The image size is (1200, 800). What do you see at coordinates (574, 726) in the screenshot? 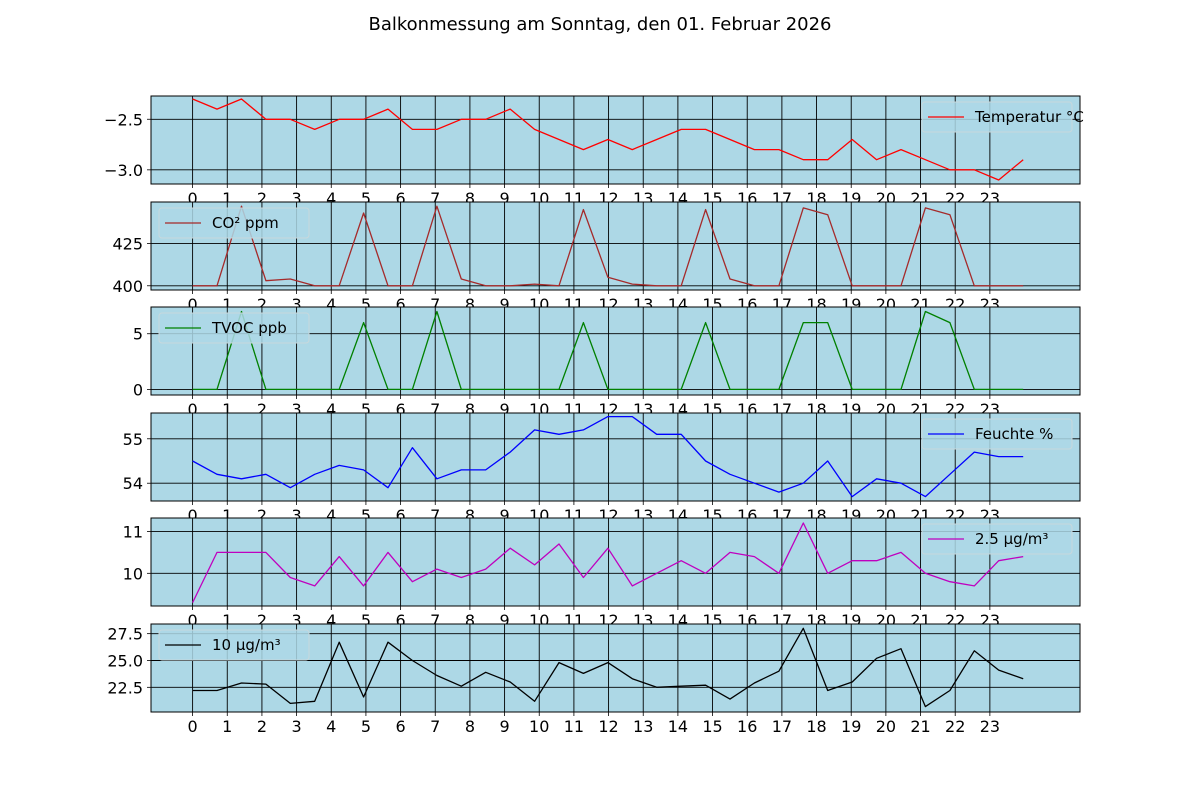
I see `x-tick-label: 11` at bounding box center [574, 726].